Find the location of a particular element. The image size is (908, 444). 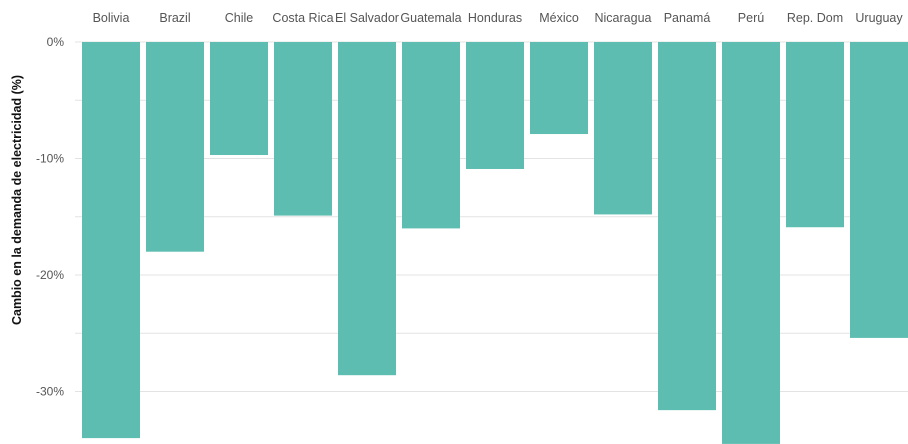

category-label: Perú is located at coordinates (751, 18).